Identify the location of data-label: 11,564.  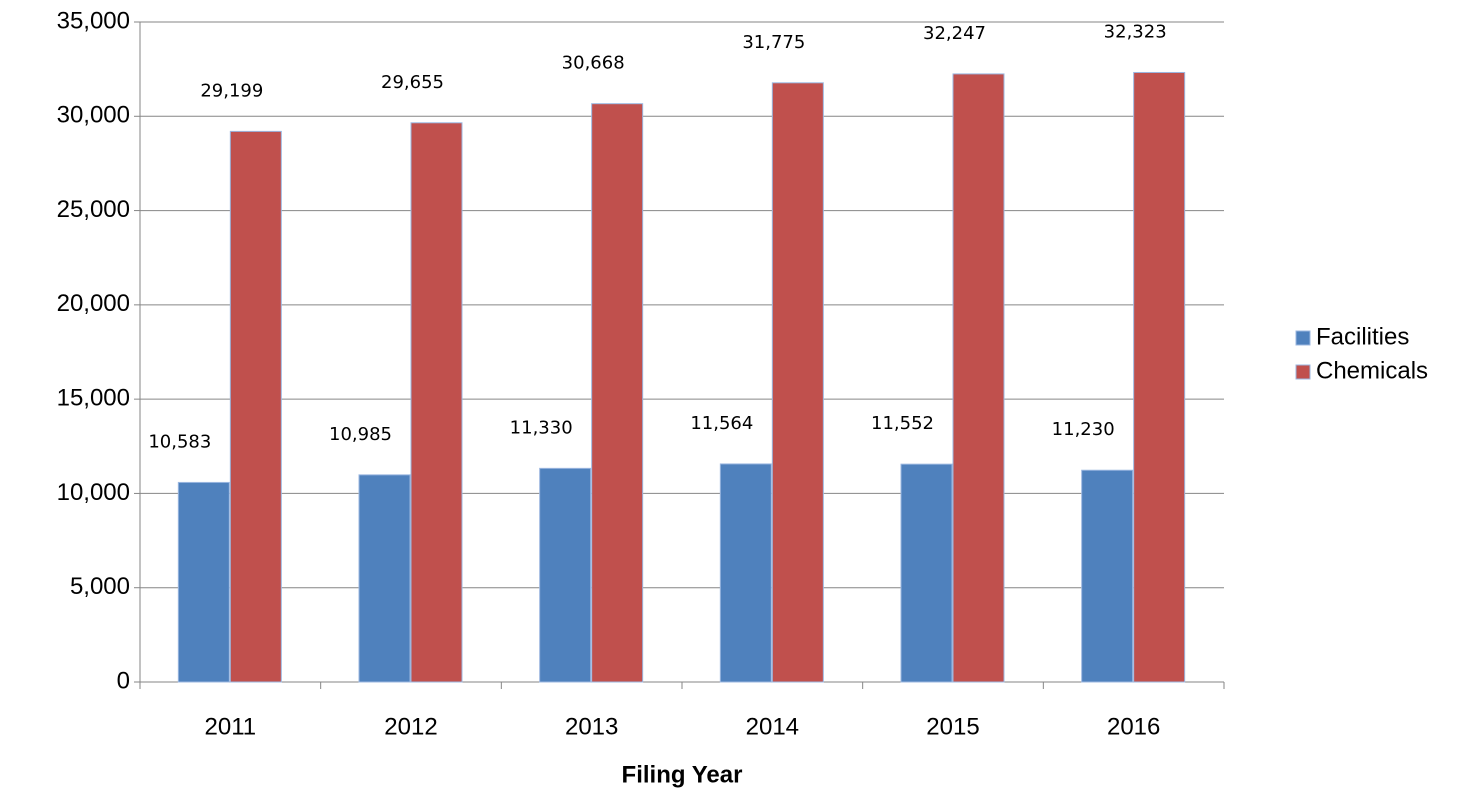
(721, 423).